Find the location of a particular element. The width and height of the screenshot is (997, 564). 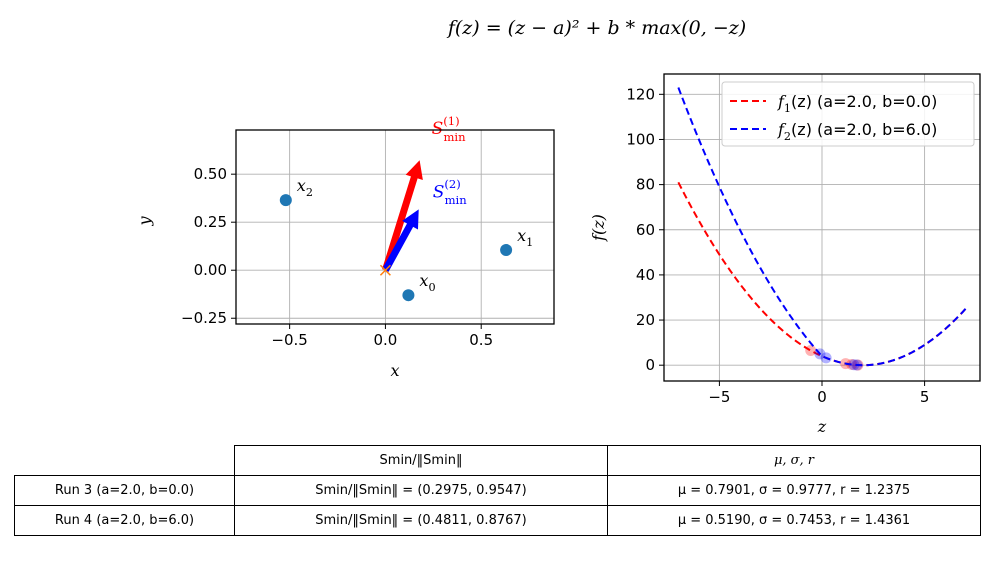

legend-label-f2: f2(z) (a=2.0, b=6.0) is located at coordinates (857, 131).